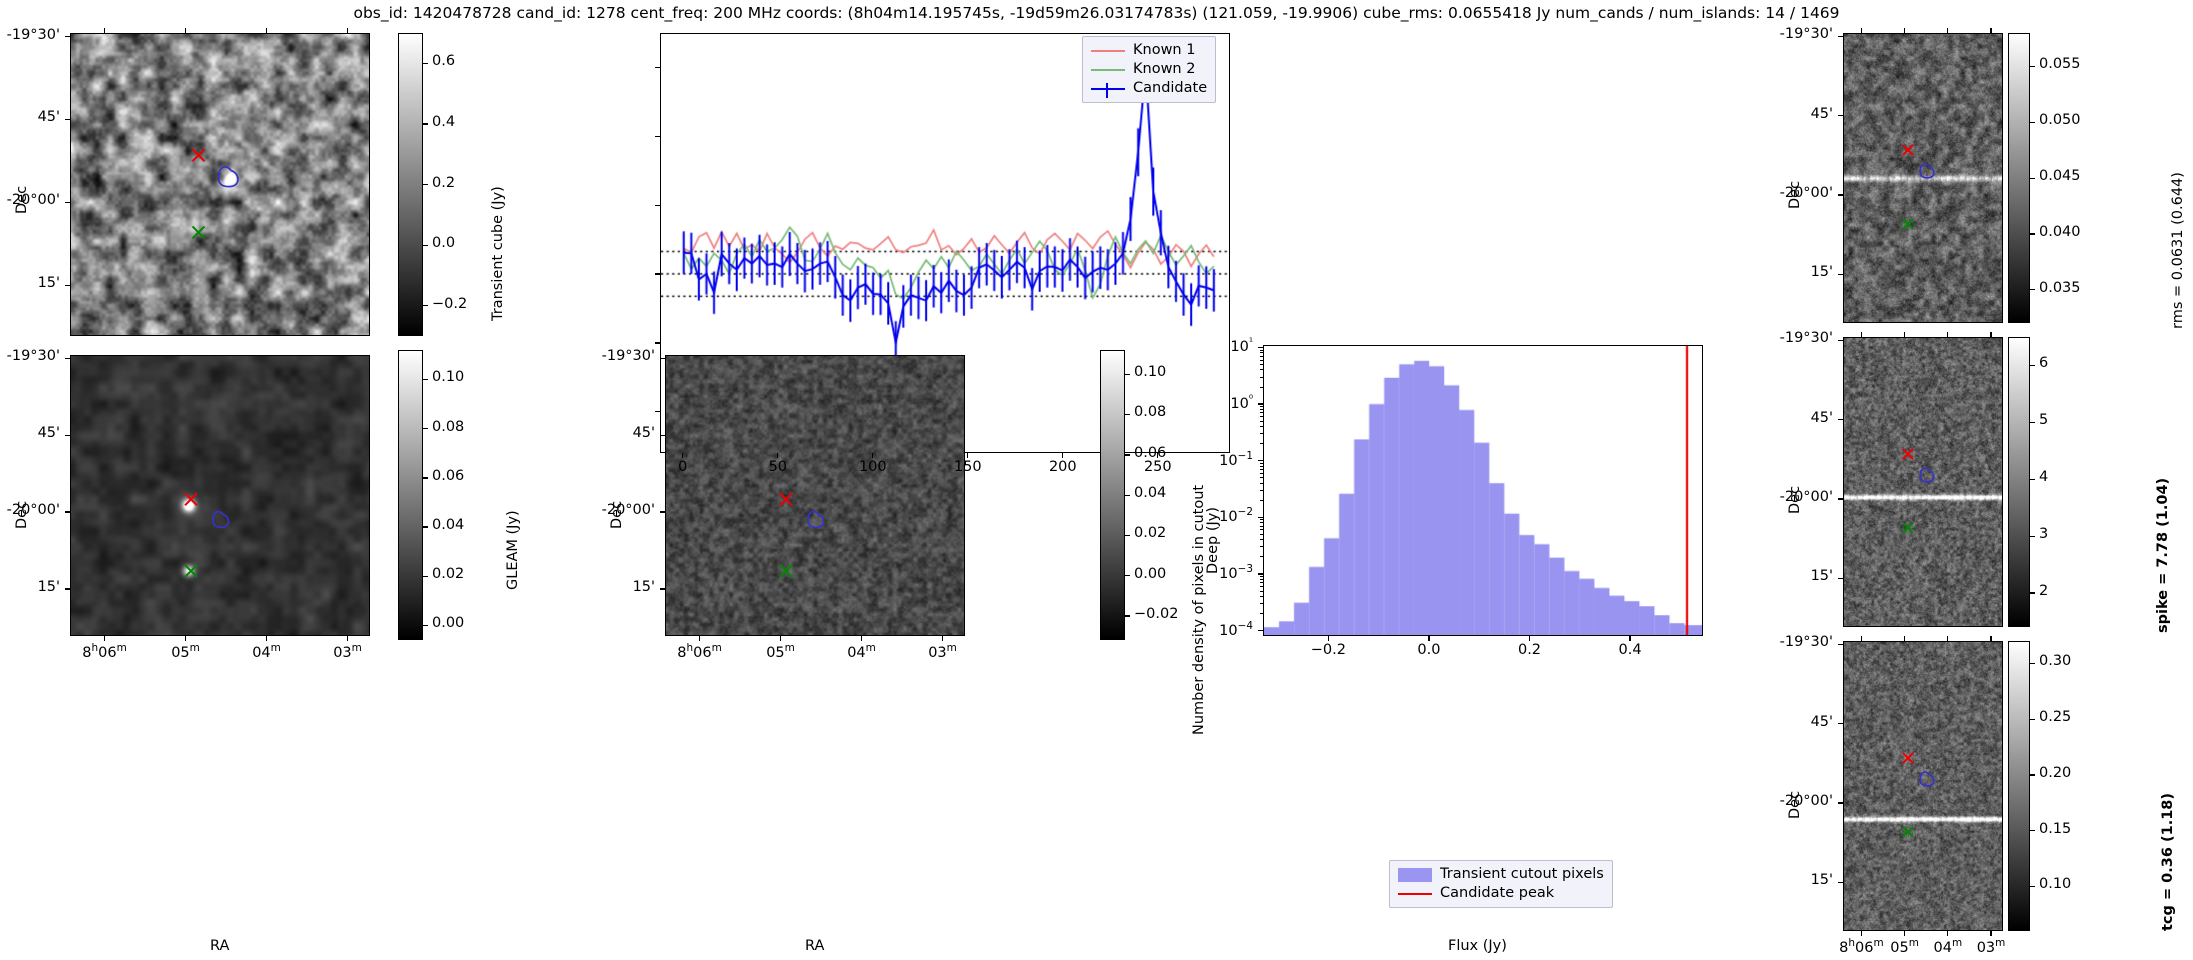 The width and height of the screenshot is (2193, 960). I want to click on legend-item-known2: Known 2, so click(1149, 69).